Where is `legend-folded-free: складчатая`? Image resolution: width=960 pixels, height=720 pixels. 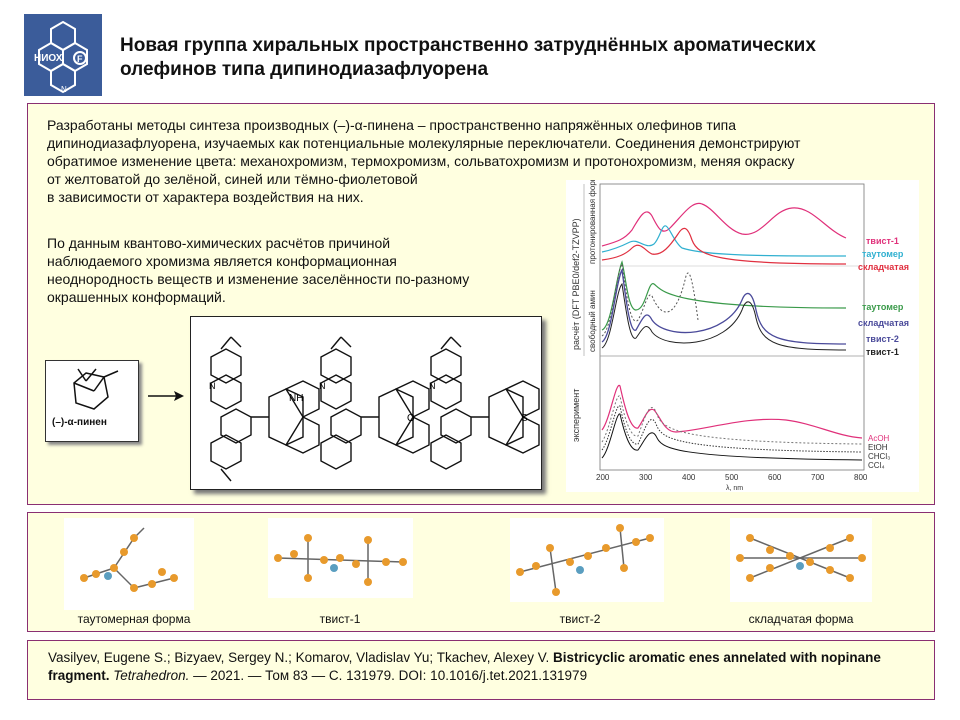
legend-folded-free: складчатая is located at coordinates (883, 323).